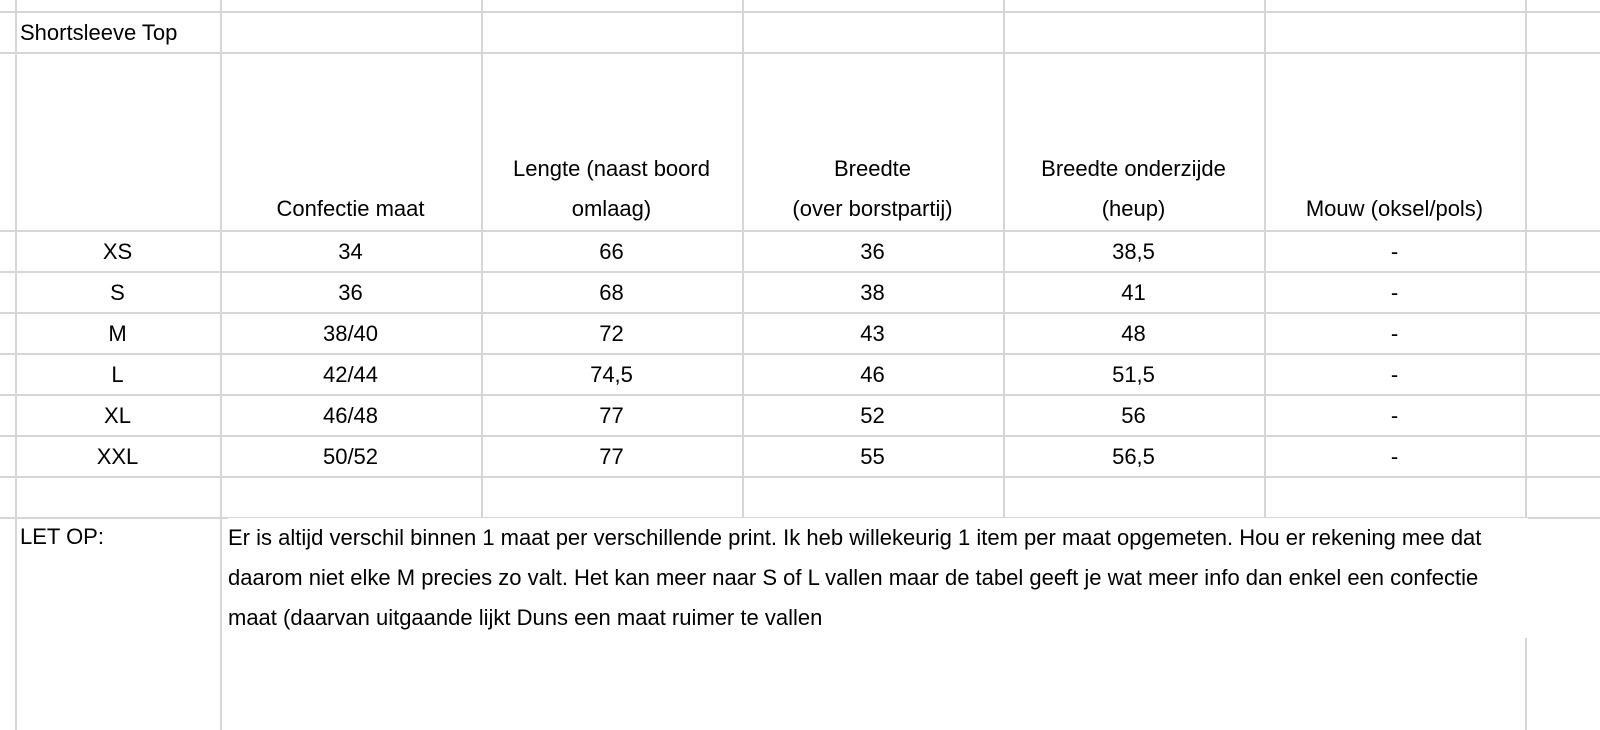  What do you see at coordinates (872, 333) in the screenshot?
I see `table-cell: 43` at bounding box center [872, 333].